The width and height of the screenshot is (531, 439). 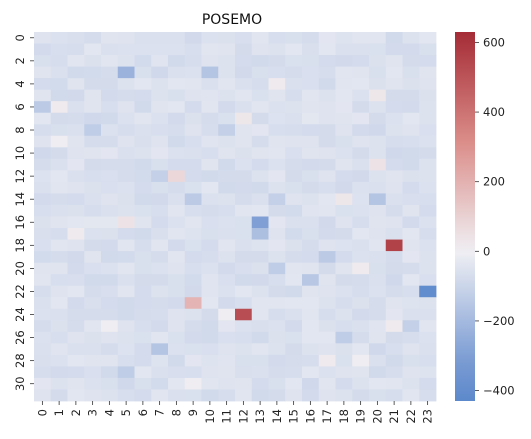 I want to click on y-tick-label: 16, so click(x=20, y=222).